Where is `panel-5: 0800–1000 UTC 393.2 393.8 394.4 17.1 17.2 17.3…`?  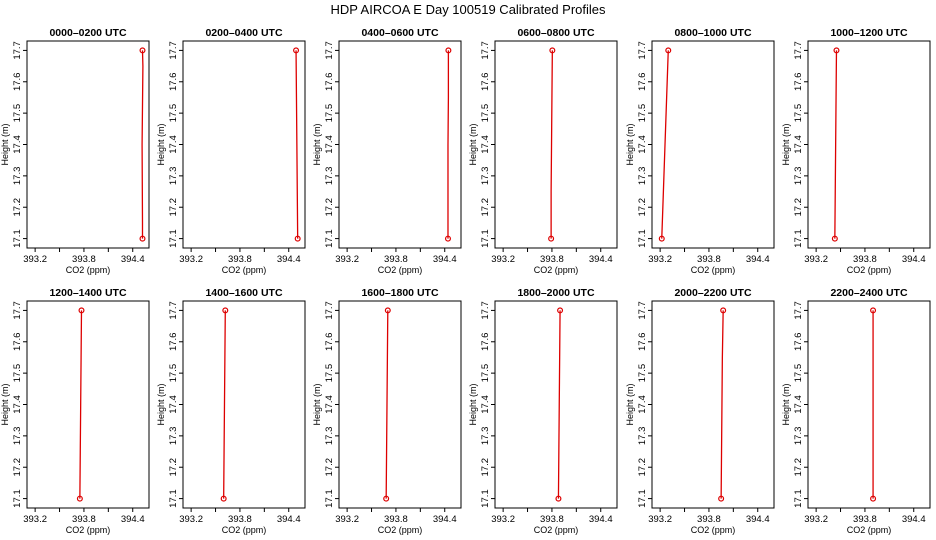 panel-5: 0800–1000 UTC 393.2 393.8 394.4 17.1 17.2 17.3… is located at coordinates (700, 151).